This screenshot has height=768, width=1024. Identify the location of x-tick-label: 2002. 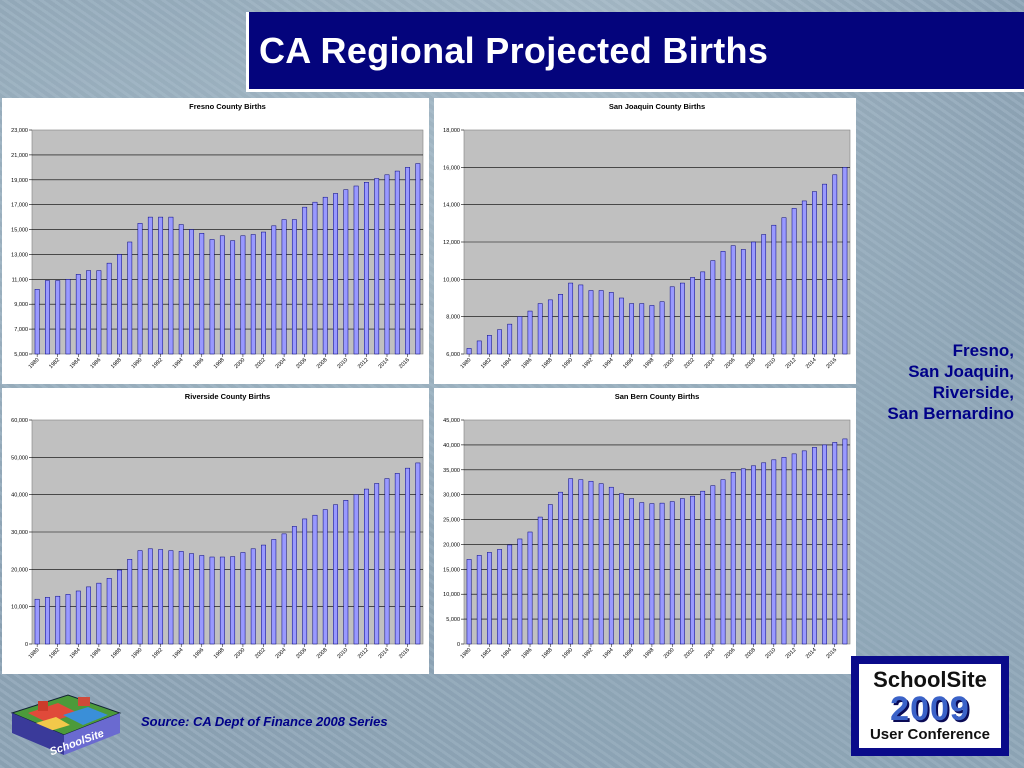
(260, 363).